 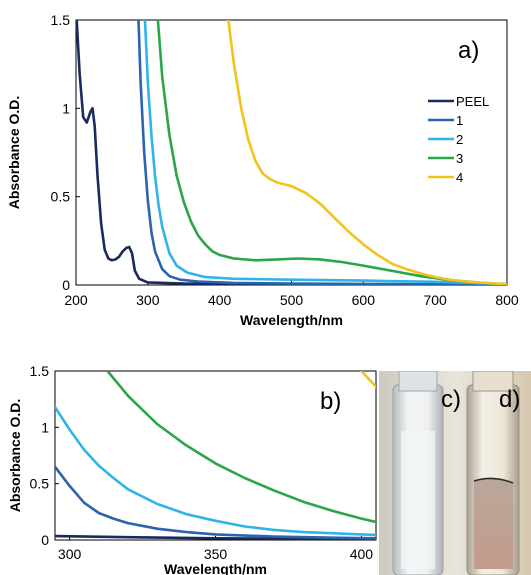 What do you see at coordinates (459, 158) in the screenshot?
I see `legend-label: 3` at bounding box center [459, 158].